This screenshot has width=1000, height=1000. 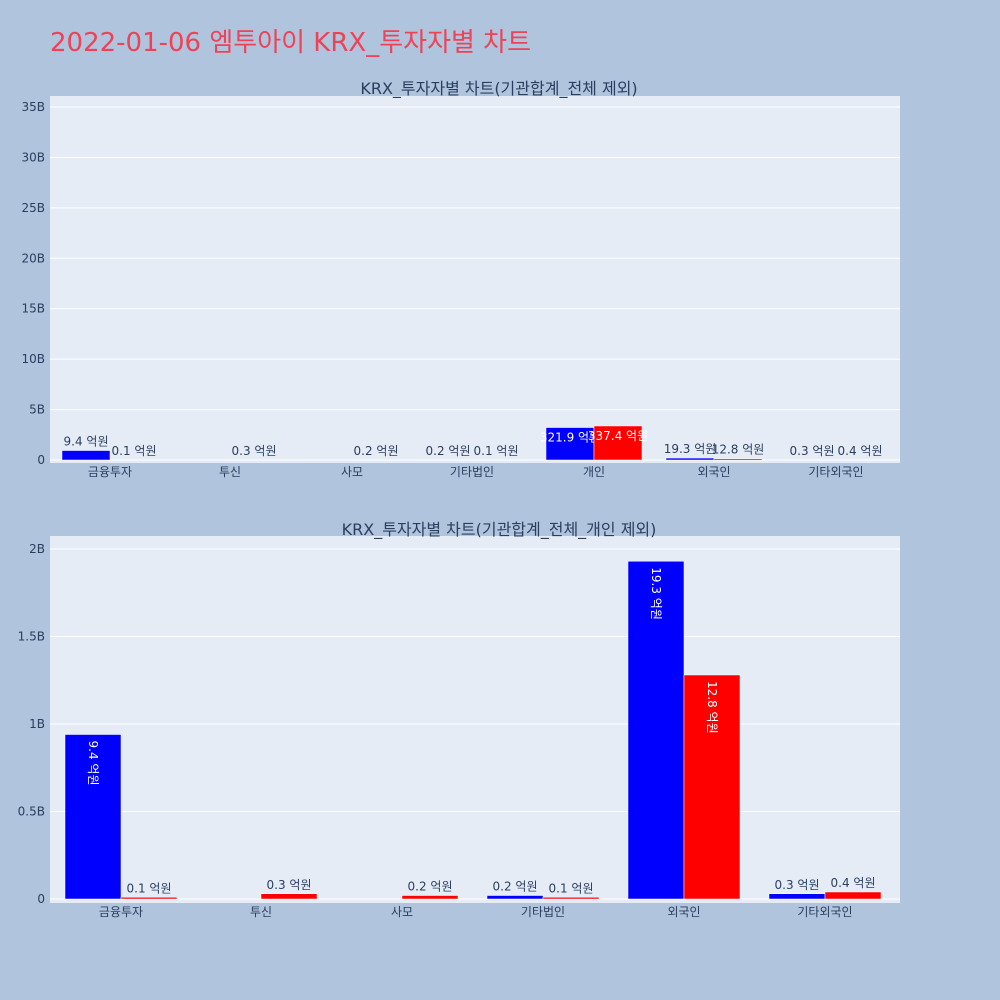 I want to click on y-tick-label: 20B, so click(x=33, y=258).